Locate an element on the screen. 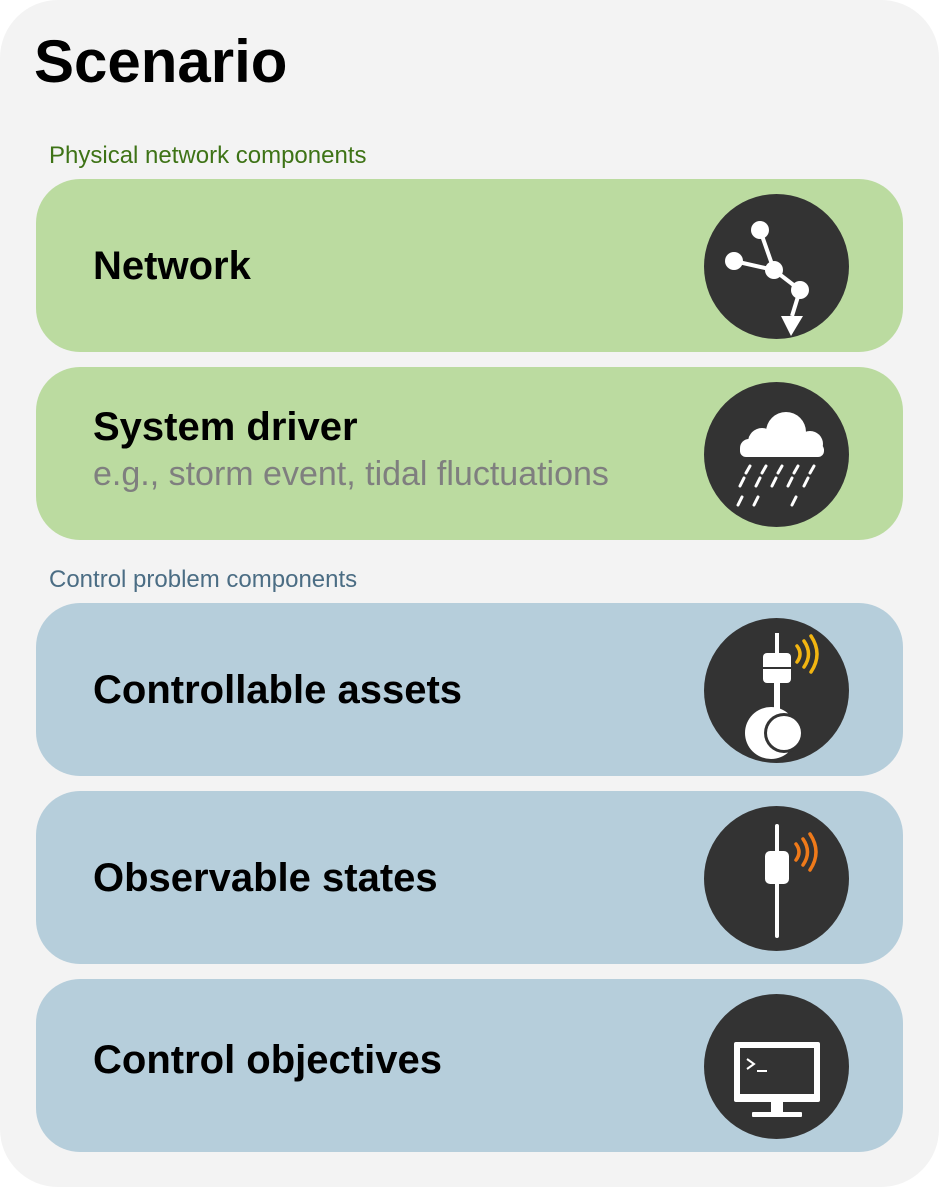 The image size is (939, 1187). sensor-icon is located at coordinates (776, 878).